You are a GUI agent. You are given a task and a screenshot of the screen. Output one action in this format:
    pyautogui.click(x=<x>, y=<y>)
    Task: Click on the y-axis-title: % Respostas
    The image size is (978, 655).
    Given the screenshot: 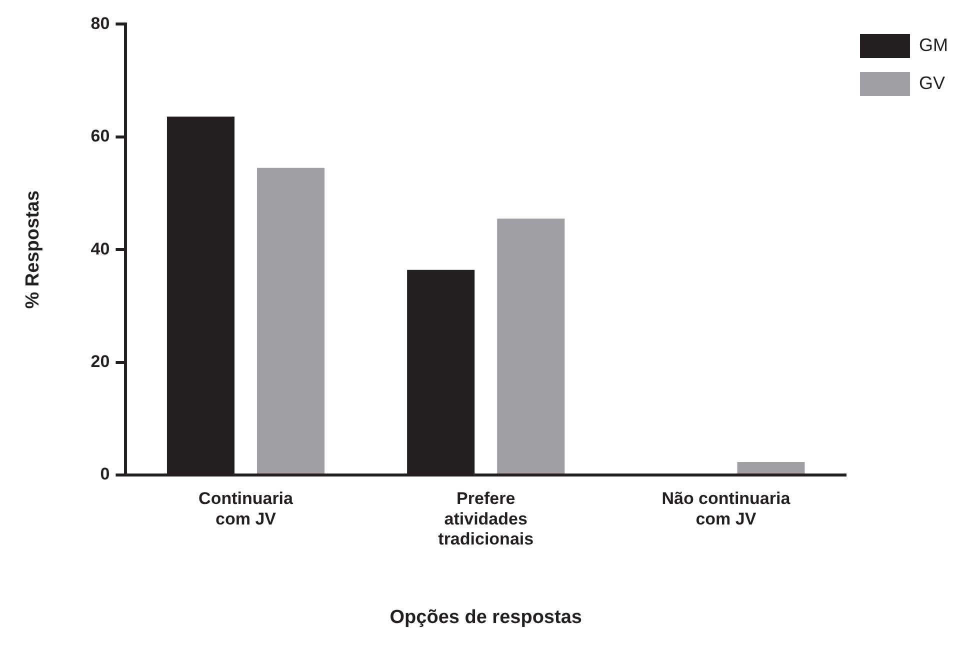 What is the action you would take?
    pyautogui.click(x=33, y=249)
    